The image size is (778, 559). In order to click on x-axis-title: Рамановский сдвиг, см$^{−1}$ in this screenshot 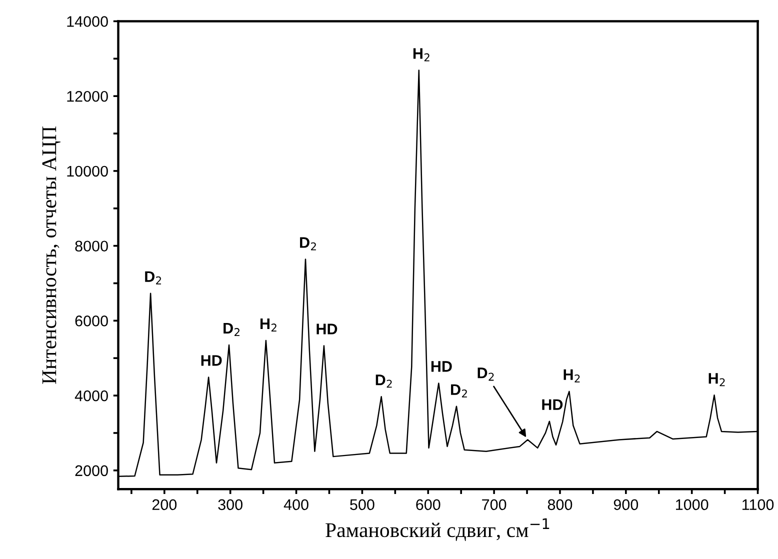, I will do `click(438, 530)`.